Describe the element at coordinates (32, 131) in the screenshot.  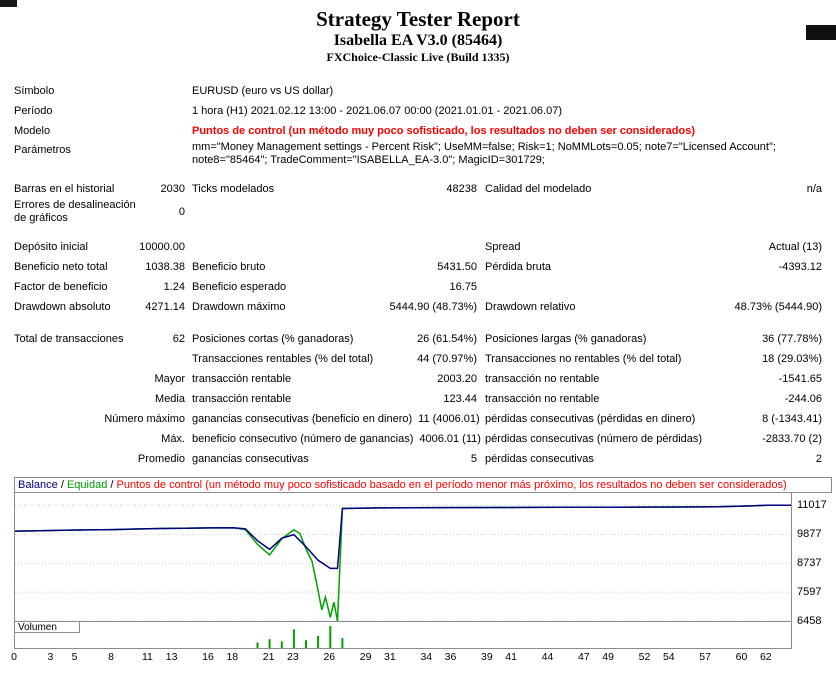
I see `model-label: Modelo` at that location.